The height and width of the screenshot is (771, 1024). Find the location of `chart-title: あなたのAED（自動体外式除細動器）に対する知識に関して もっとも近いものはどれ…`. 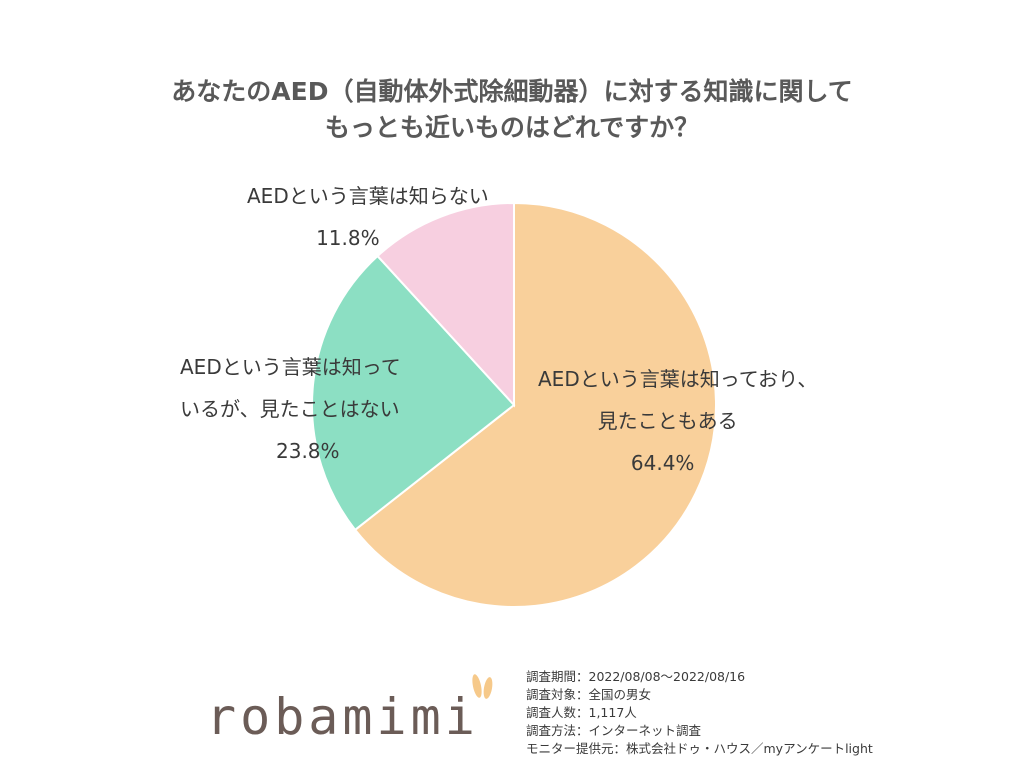

chart-title: あなたのAED（自動体外式除細動器）に対する知識に関して もっとも近いものはどれ… is located at coordinates (512, 110).